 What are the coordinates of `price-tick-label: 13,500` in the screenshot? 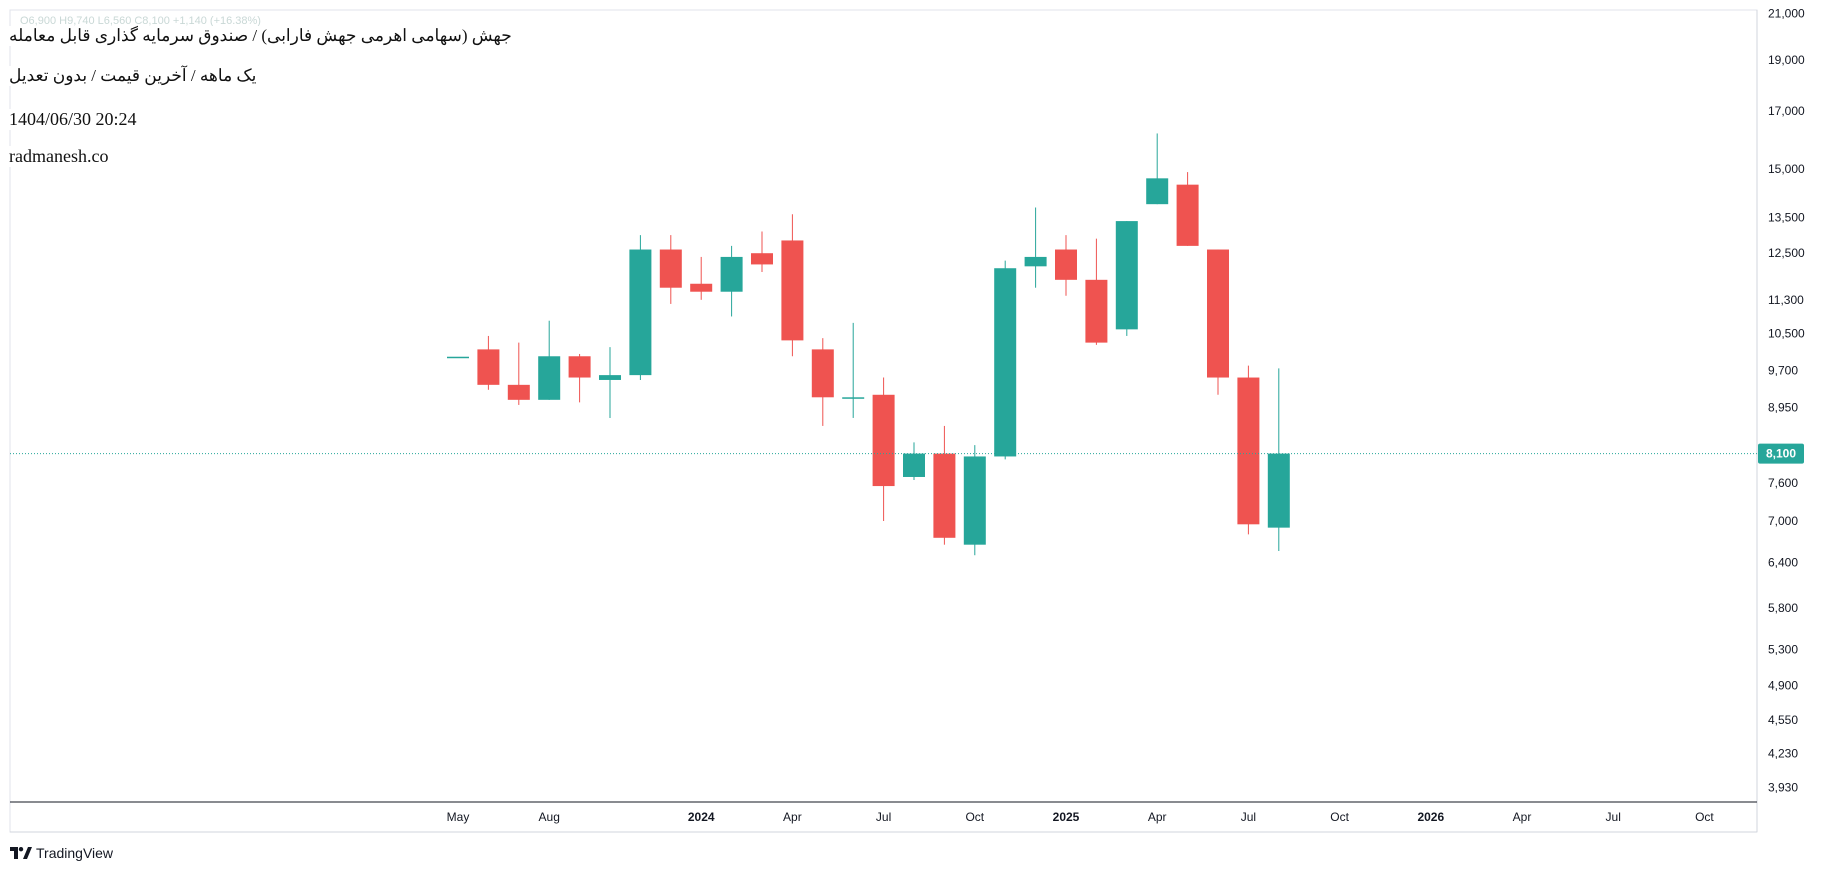 It's located at (1786, 218).